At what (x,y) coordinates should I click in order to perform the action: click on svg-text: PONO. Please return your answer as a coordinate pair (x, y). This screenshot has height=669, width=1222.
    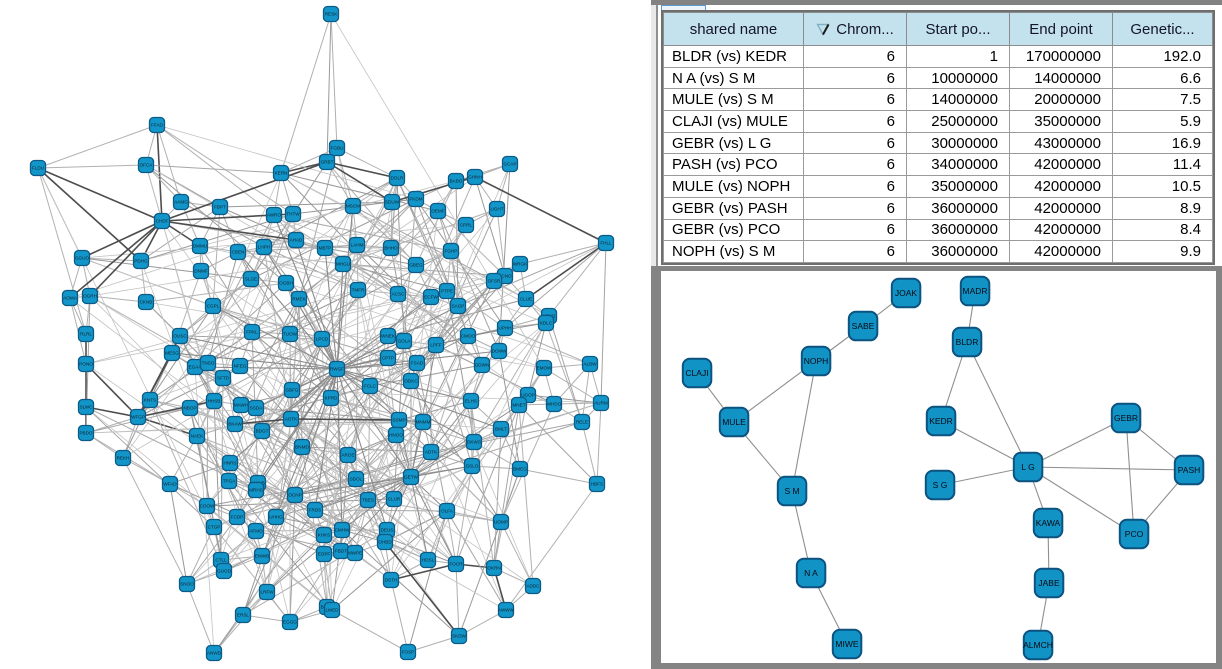
    Looking at the image, I should click on (86, 364).